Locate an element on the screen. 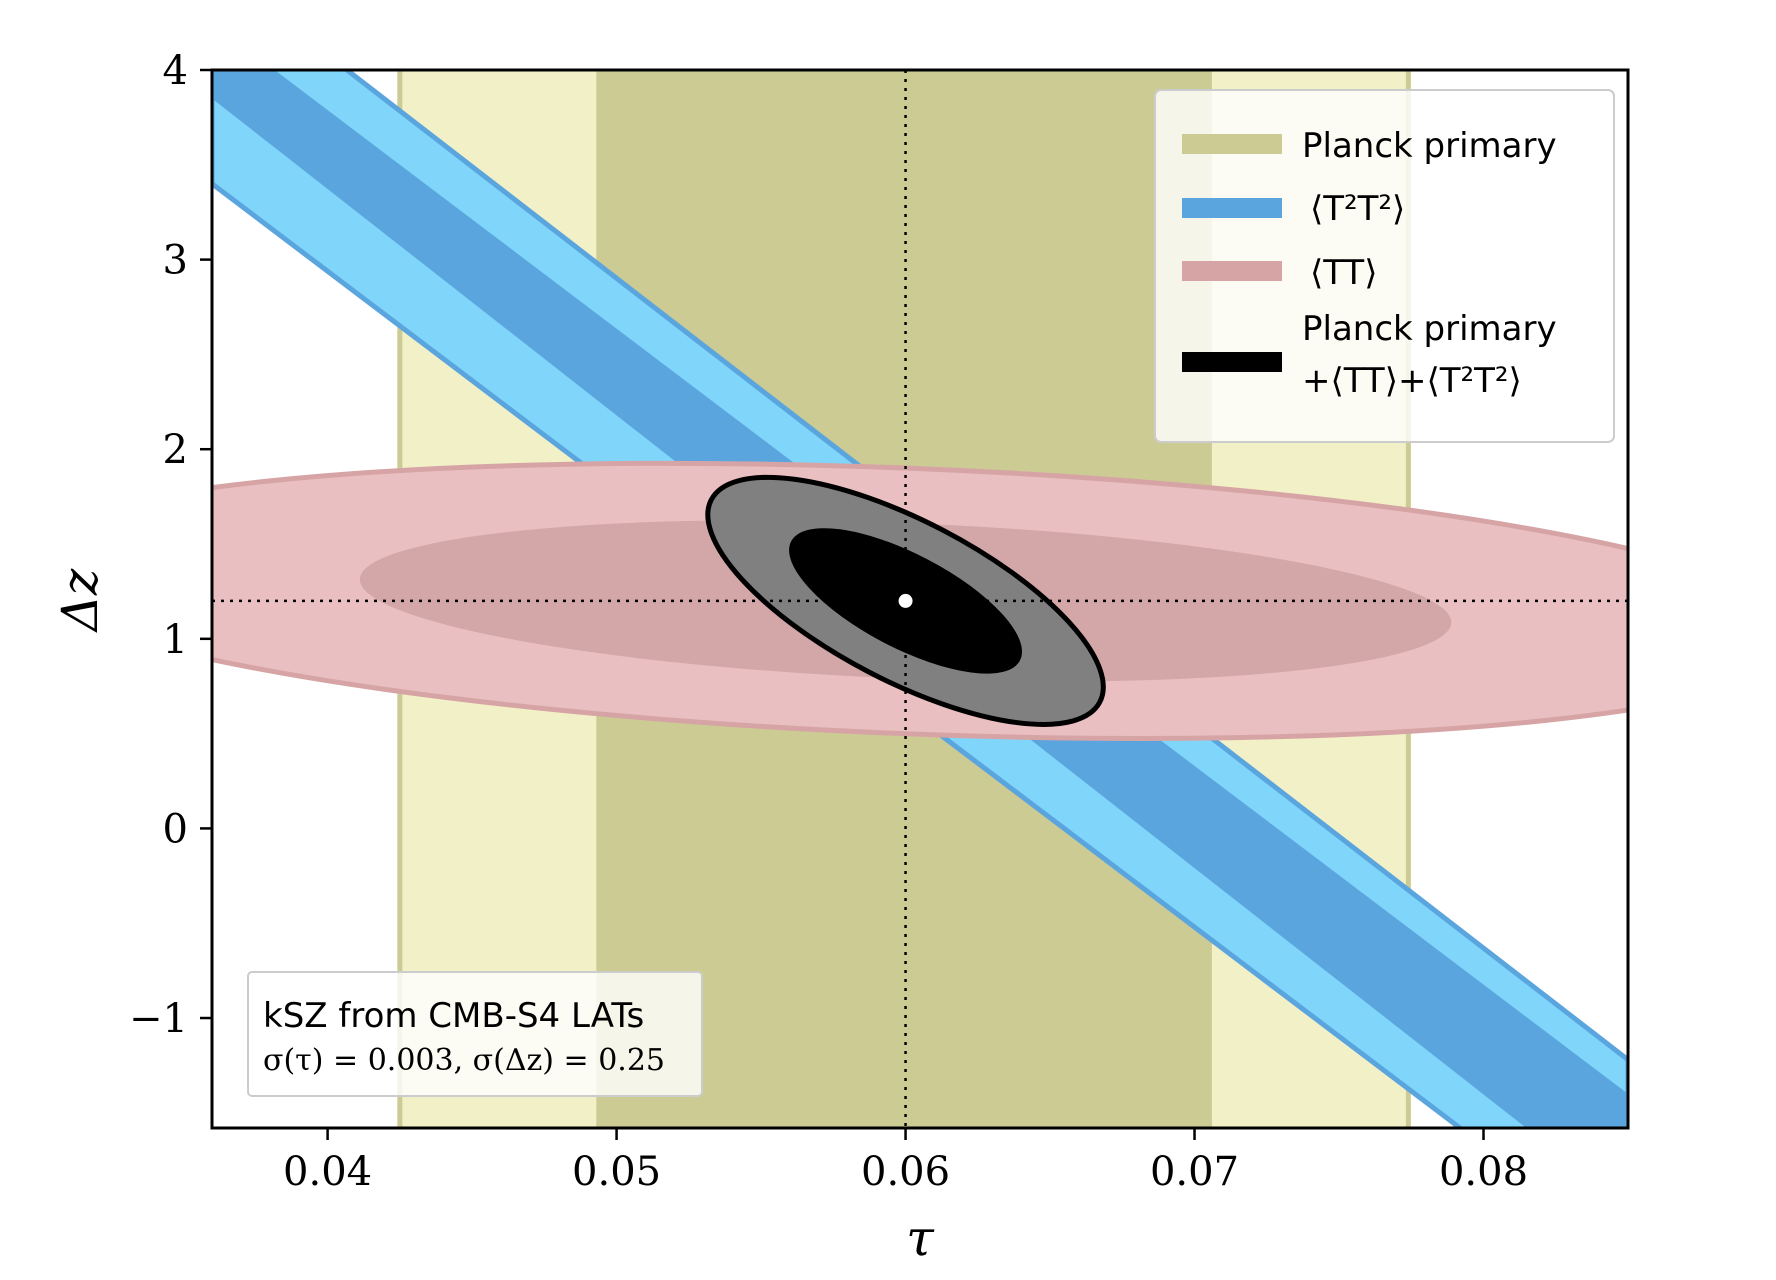  x-axis-title: τ is located at coordinates (920, 1238).